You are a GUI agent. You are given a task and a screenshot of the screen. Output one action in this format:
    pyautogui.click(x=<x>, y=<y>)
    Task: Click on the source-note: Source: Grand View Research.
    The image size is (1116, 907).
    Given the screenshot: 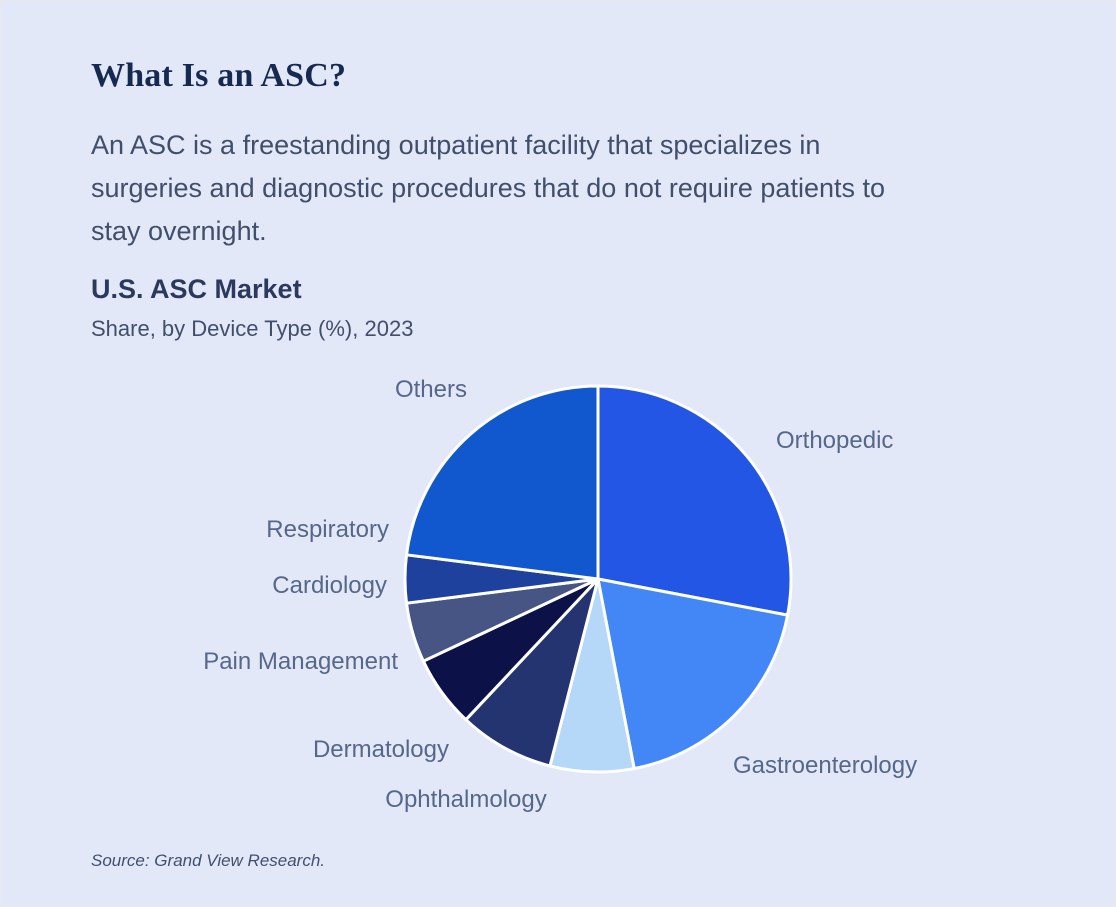 What is the action you would take?
    pyautogui.click(x=208, y=860)
    